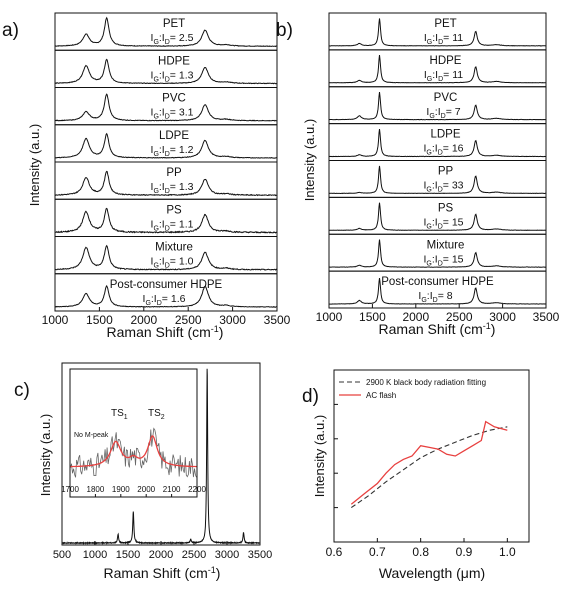 The width and height of the screenshot is (564, 601). I want to click on strip-pp: PP IG:ID= 33, so click(437, 179).